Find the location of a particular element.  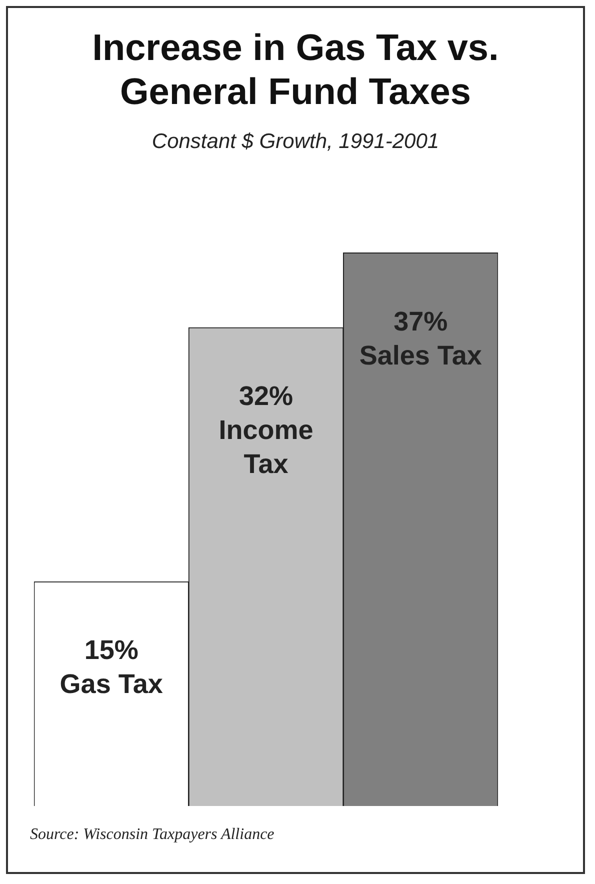

x-tick-label: Gas Tax is located at coordinates (111, 684).